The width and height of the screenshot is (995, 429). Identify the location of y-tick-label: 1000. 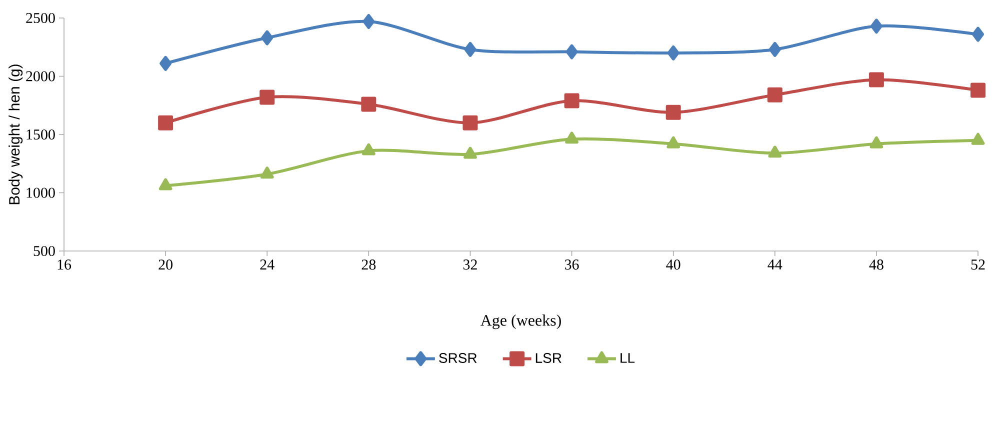
(40, 193).